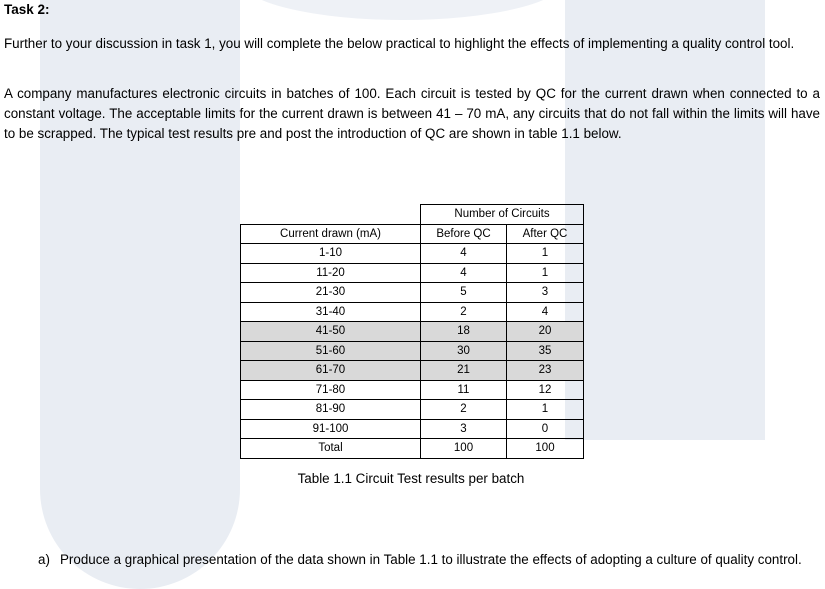 The height and width of the screenshot is (589, 825). I want to click on table-caption: Table 1.1 Circuit Test results per batch, so click(411, 478).